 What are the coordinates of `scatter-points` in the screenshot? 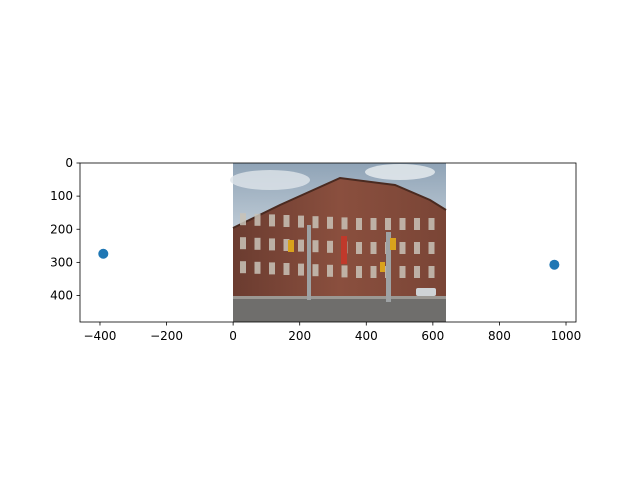 It's located at (329, 259).